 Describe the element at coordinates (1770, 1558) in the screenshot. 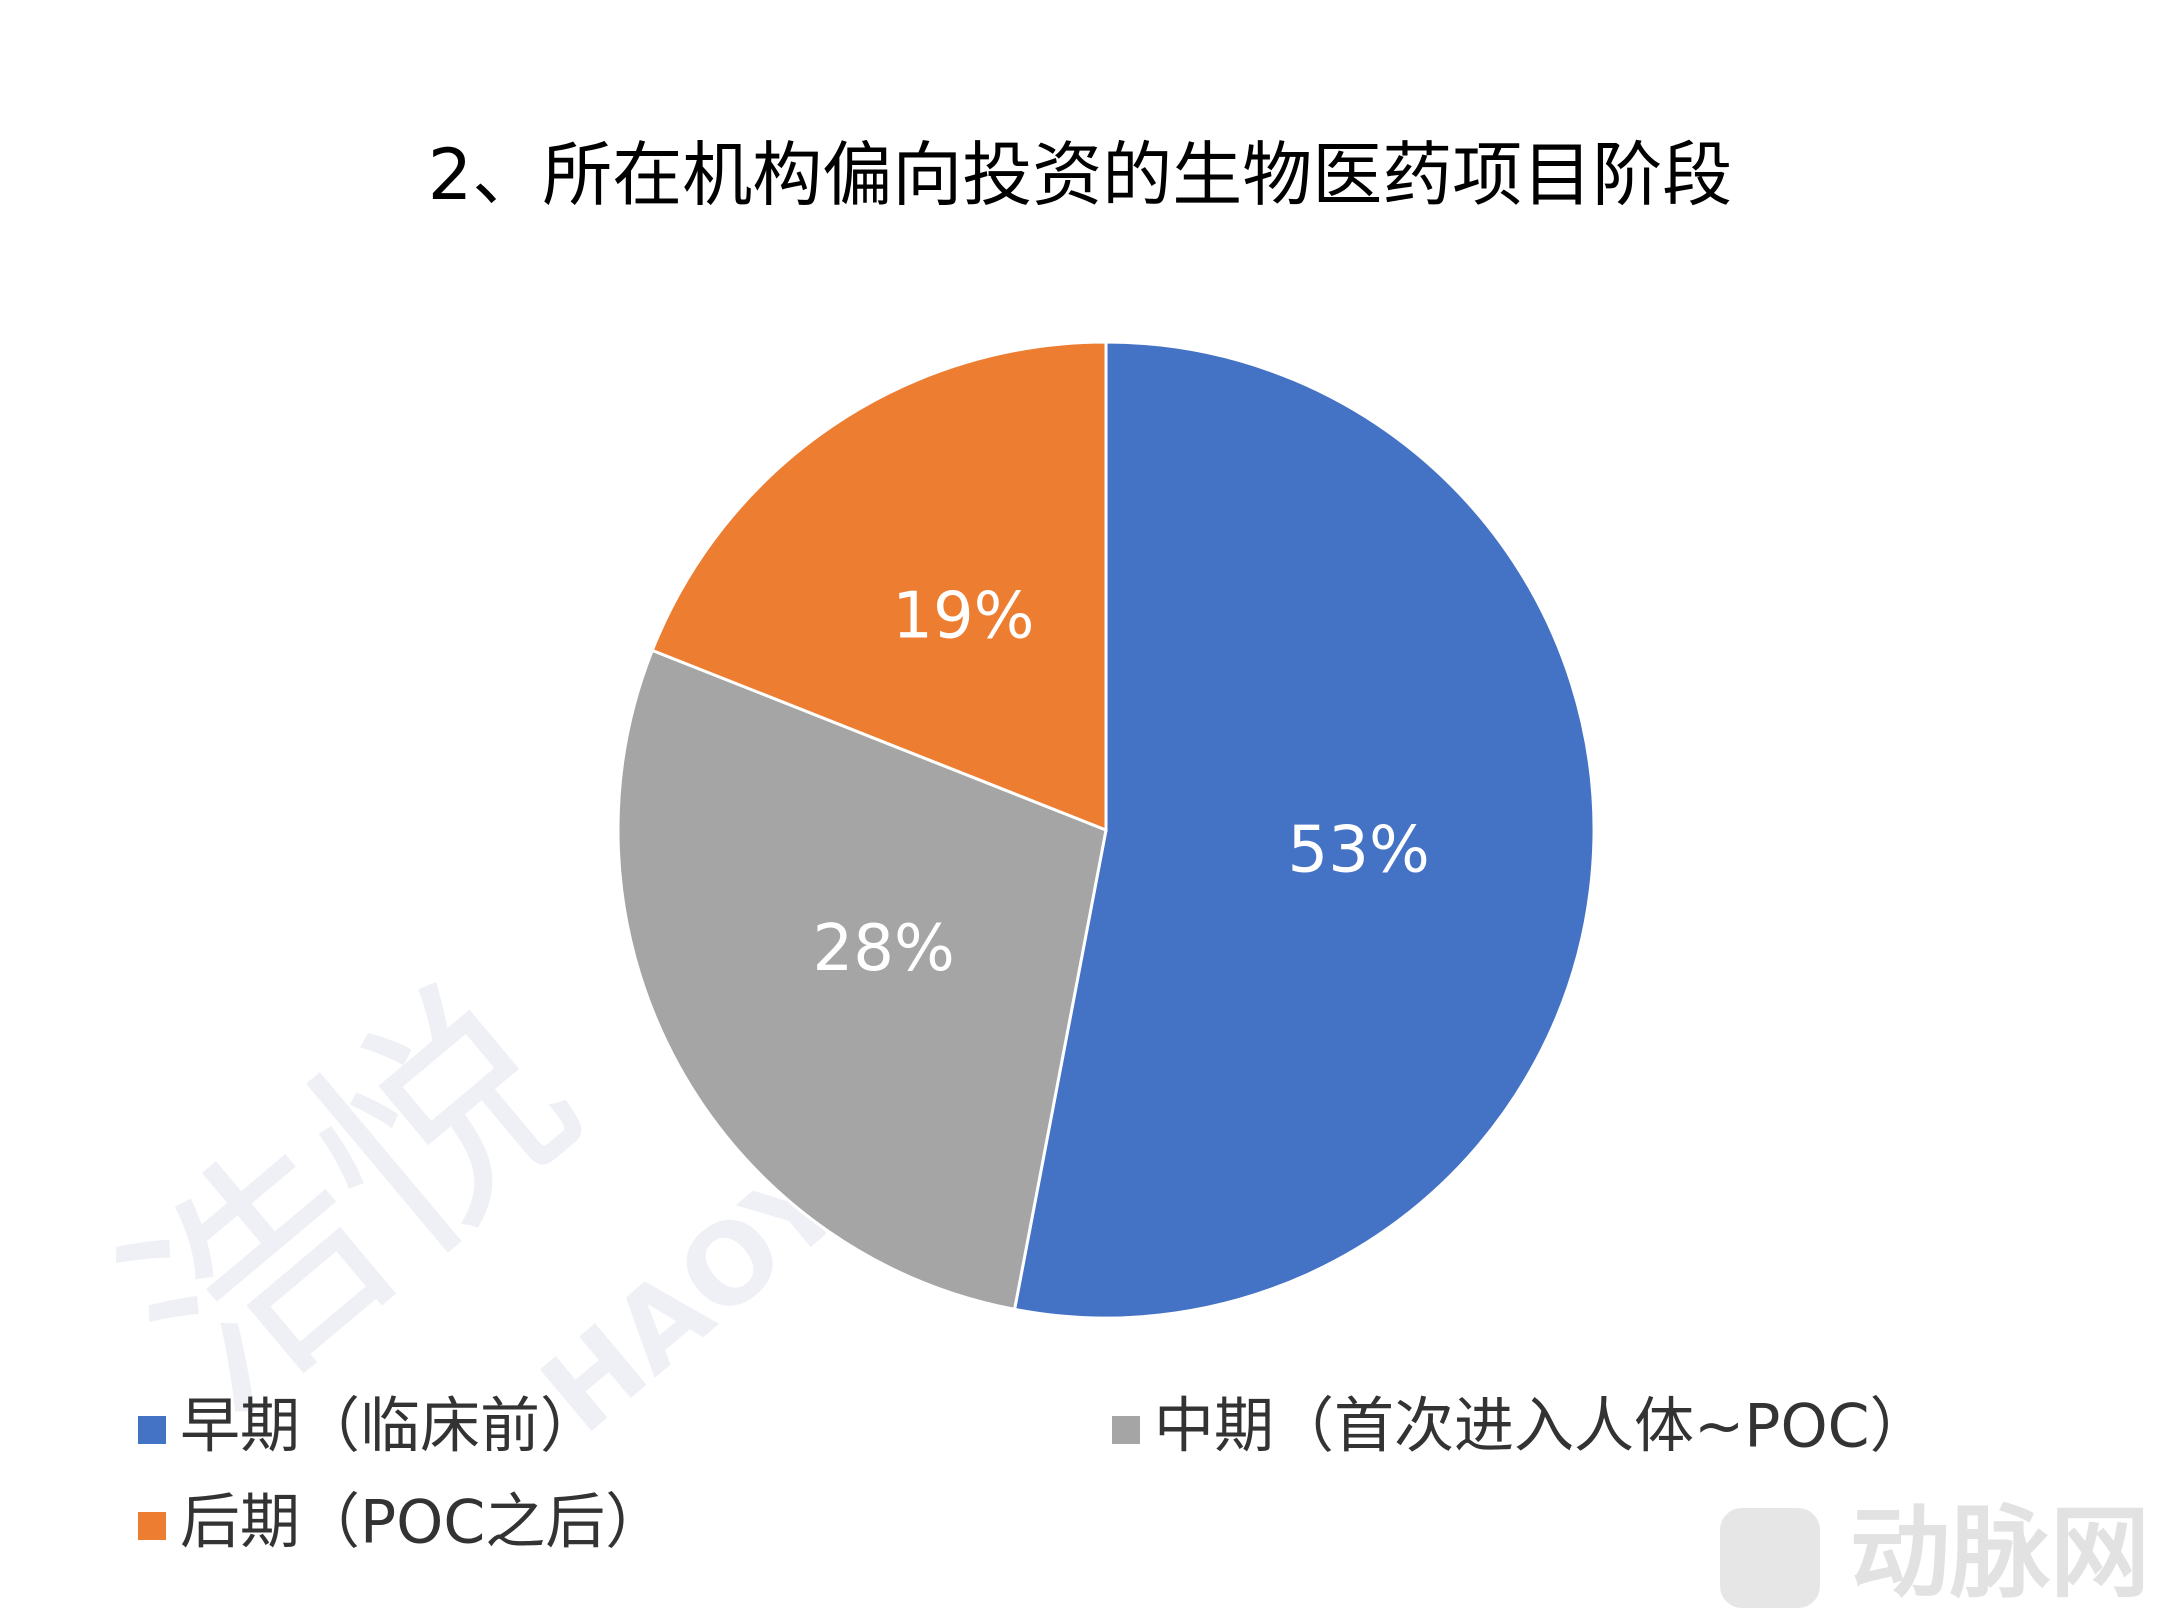

I see `watermark-logo` at that location.